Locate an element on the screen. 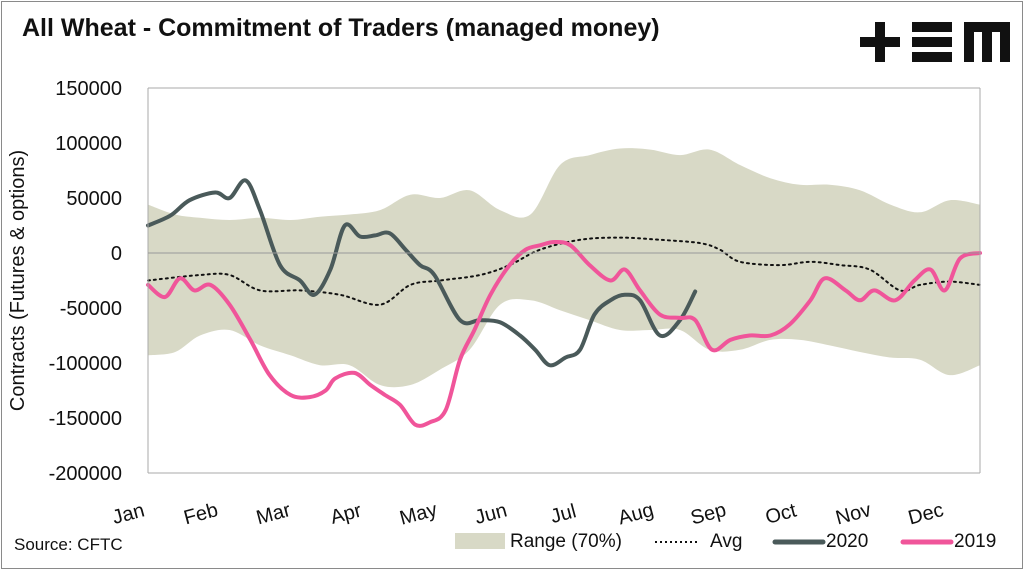 Image resolution: width=1024 pixels, height=570 pixels. y-tick-label: -150000 is located at coordinates (85, 419).